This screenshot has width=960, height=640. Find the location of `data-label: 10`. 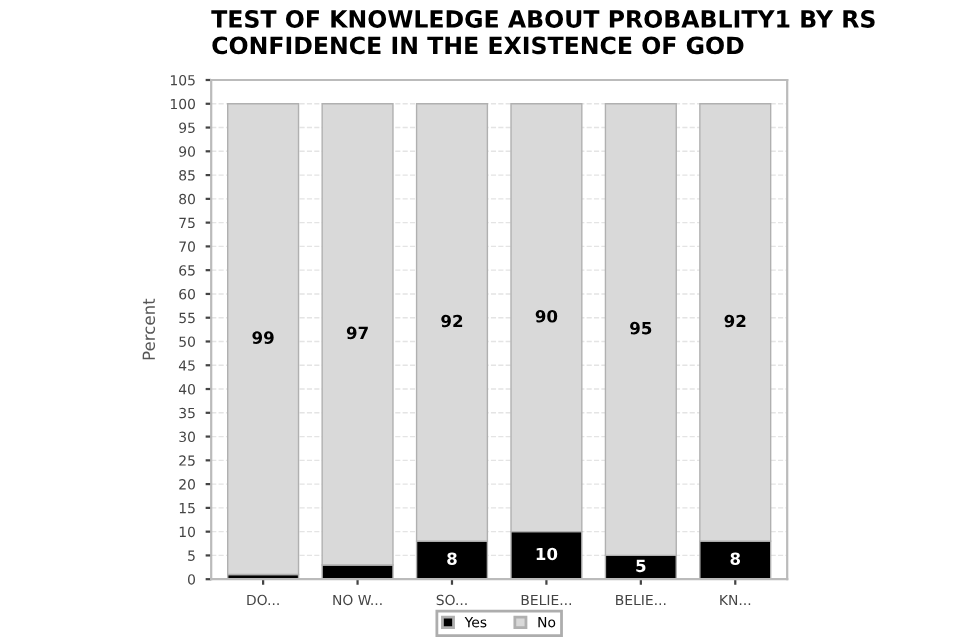

data-label: 10 is located at coordinates (547, 554).